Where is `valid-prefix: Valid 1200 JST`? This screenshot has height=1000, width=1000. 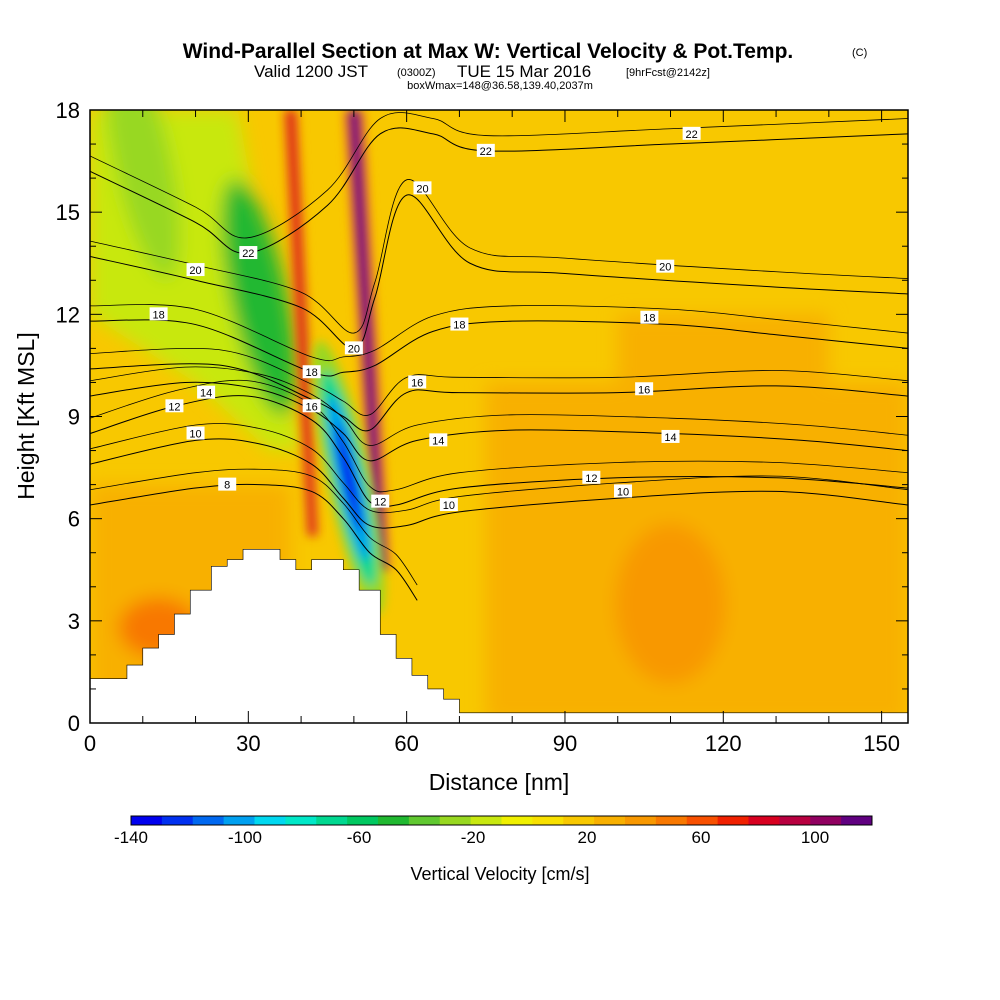 valid-prefix: Valid 1200 JST is located at coordinates (311, 71).